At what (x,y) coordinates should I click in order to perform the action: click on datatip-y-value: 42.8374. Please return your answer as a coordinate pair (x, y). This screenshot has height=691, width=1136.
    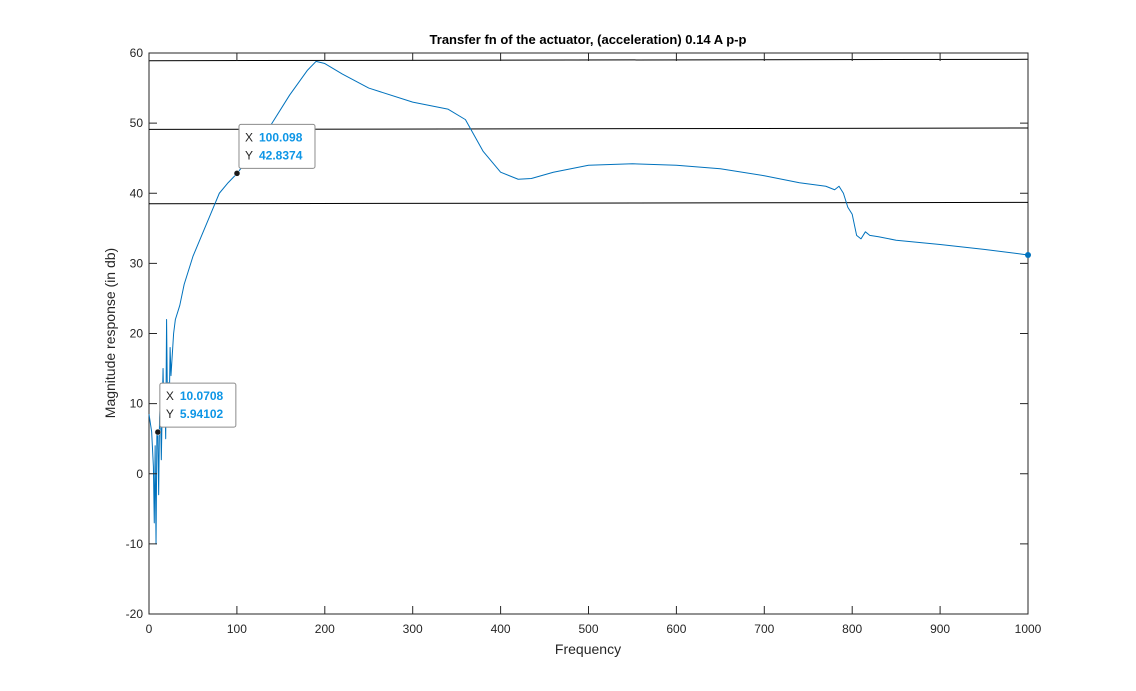
    Looking at the image, I should click on (281, 155).